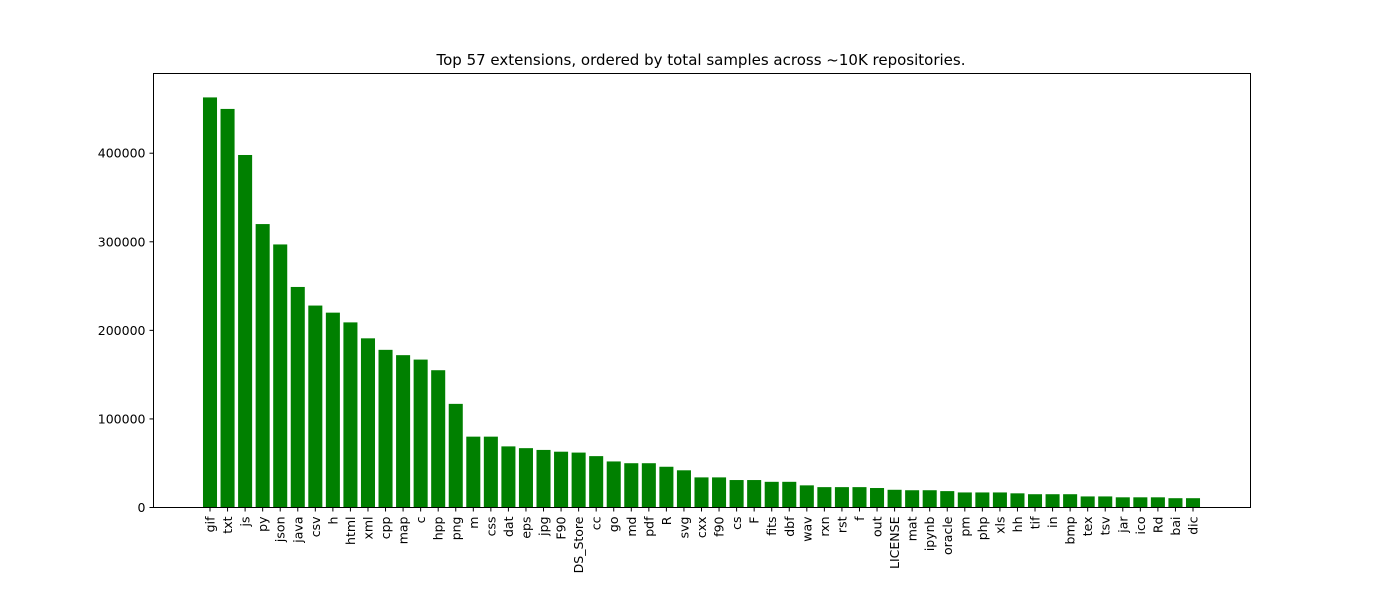 This screenshot has width=1389, height=611. I want to click on x-tick-label: pm, so click(964, 527).